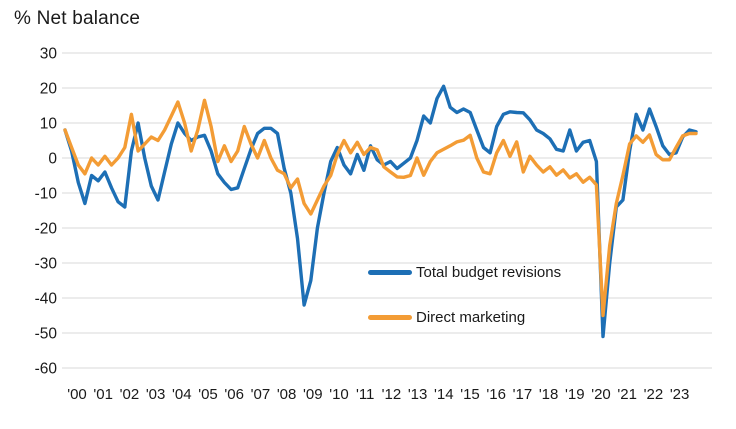 This screenshot has height=429, width=736. I want to click on x-tick-label: '02, so click(130, 394).